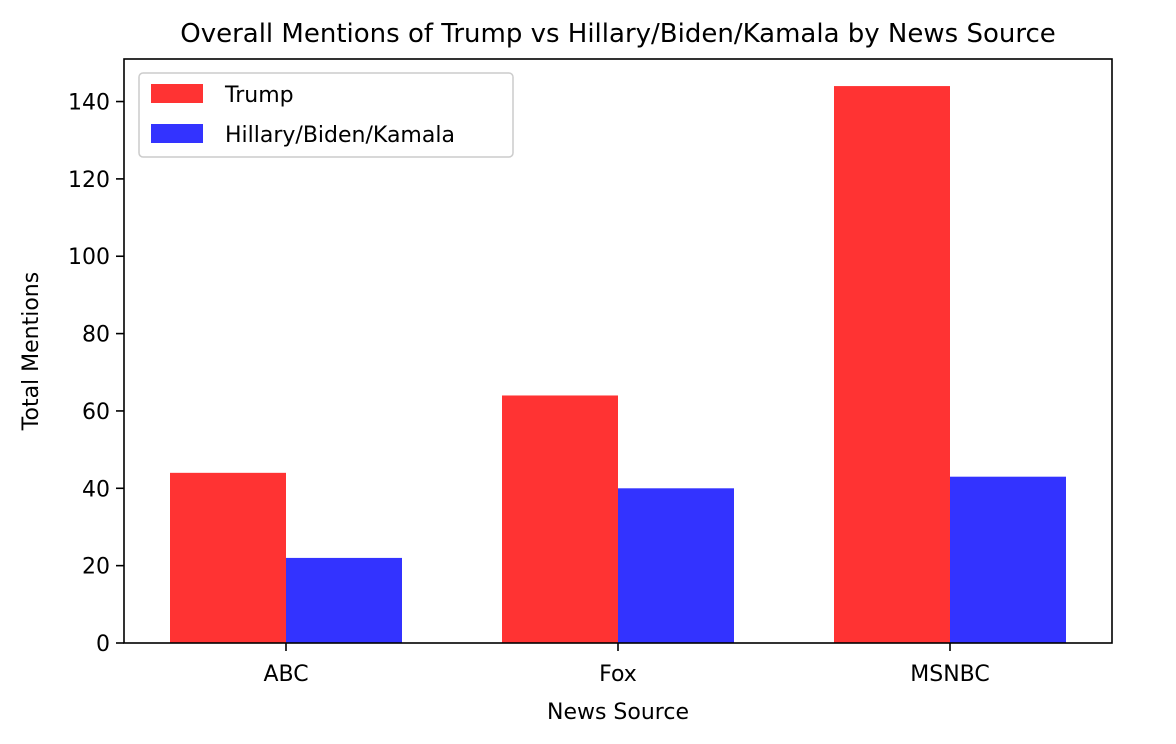 Image resolution: width=1176 pixels, height=744 pixels. Describe the element at coordinates (340, 135) in the screenshot. I see `legend-label-1: Hillary/Biden/Kamala` at that location.